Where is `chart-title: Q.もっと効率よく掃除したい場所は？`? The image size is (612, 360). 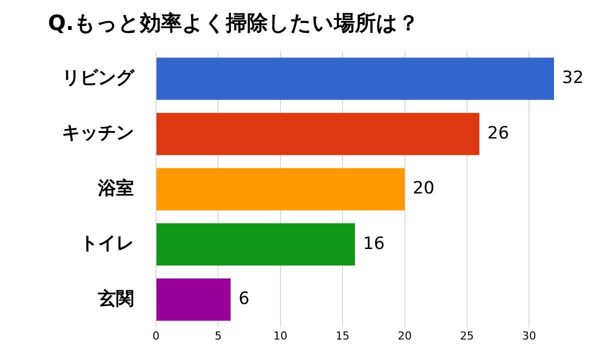
chart-title: Q.もっと効率よく掃除したい場所は？ is located at coordinates (233, 23).